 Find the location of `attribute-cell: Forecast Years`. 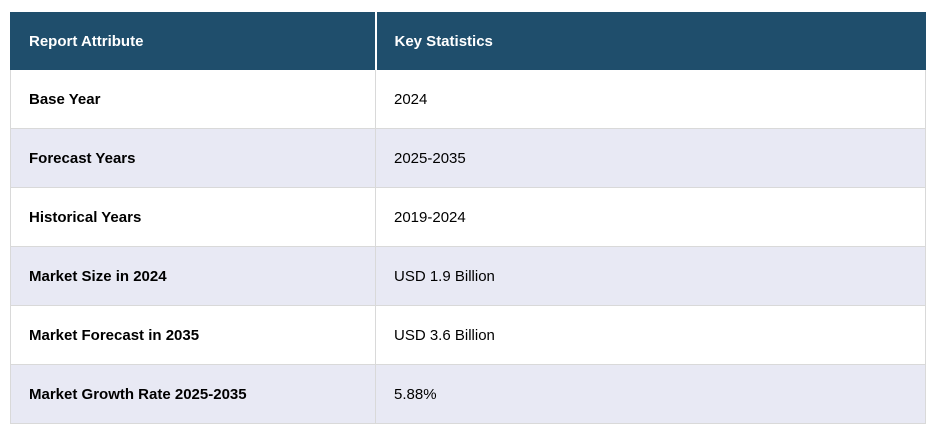

attribute-cell: Forecast Years is located at coordinates (193, 158).